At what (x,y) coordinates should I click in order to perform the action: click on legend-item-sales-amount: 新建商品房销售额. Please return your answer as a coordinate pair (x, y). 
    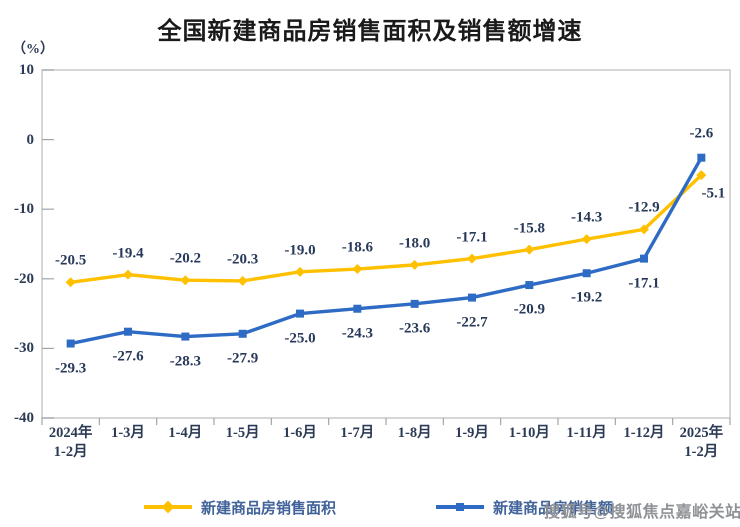
    Looking at the image, I should click on (524, 507).